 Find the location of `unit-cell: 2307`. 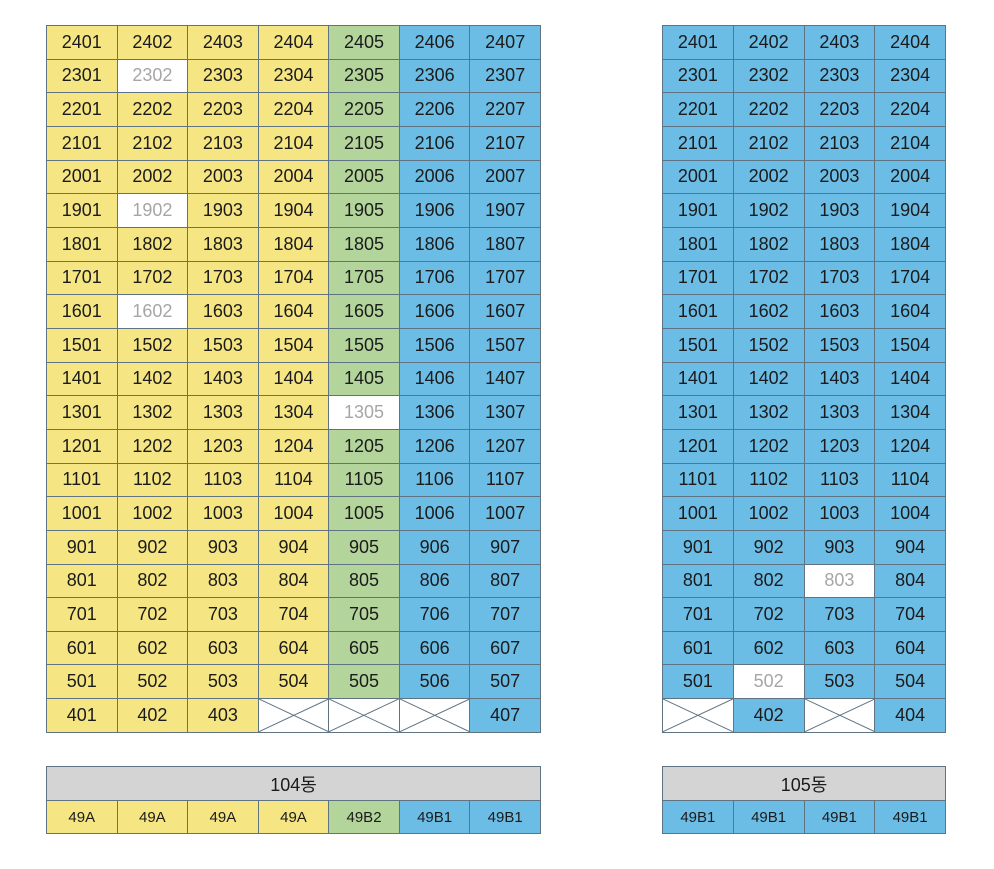

unit-cell: 2307 is located at coordinates (505, 76).